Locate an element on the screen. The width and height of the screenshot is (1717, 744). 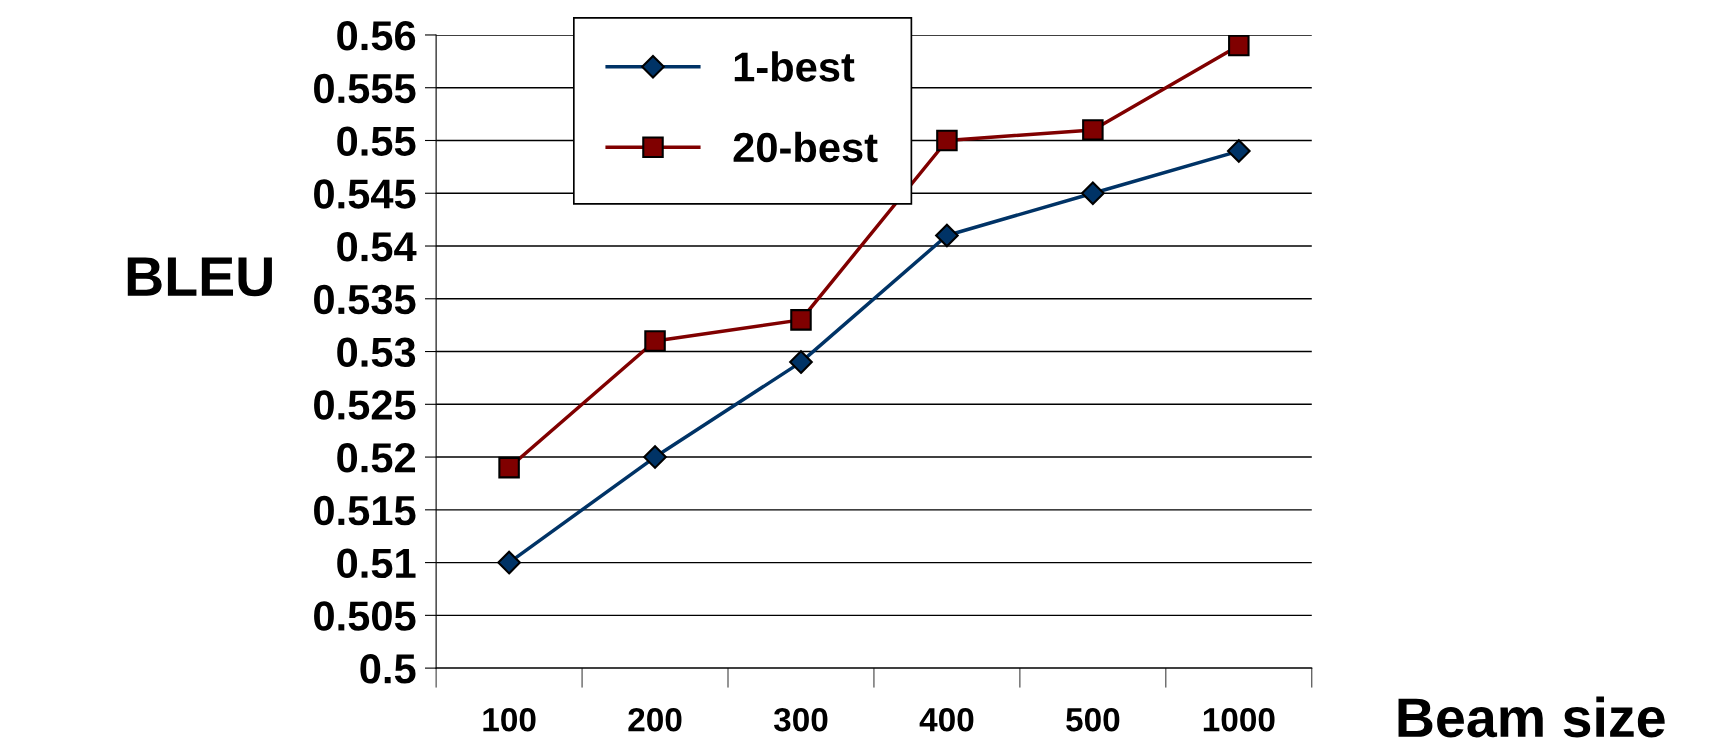
y-tick-label: 0.52 is located at coordinates (376, 458).